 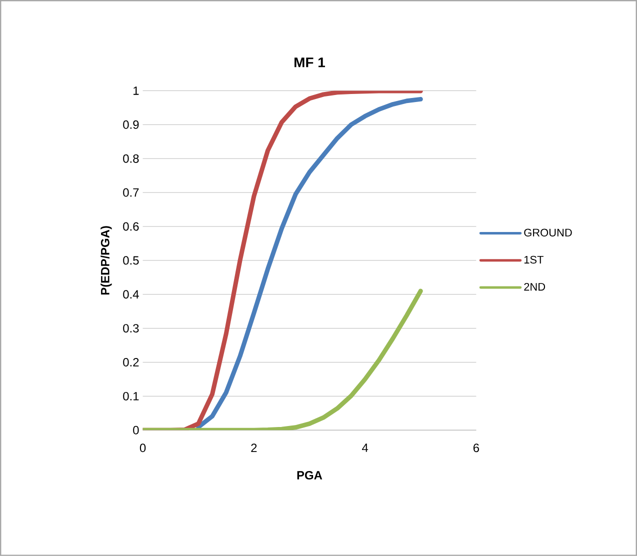 I want to click on y-tick-label: 1, so click(x=136, y=90).